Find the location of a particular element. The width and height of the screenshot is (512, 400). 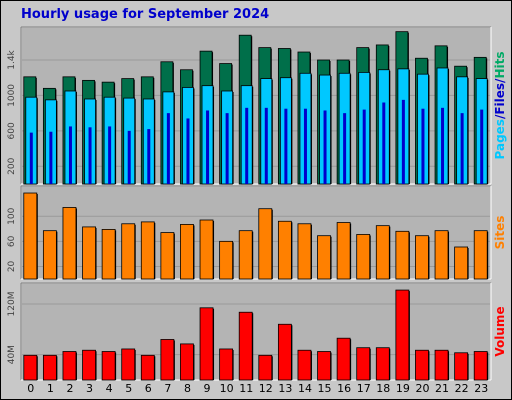

x-tick-label: 0 is located at coordinates (30, 388).